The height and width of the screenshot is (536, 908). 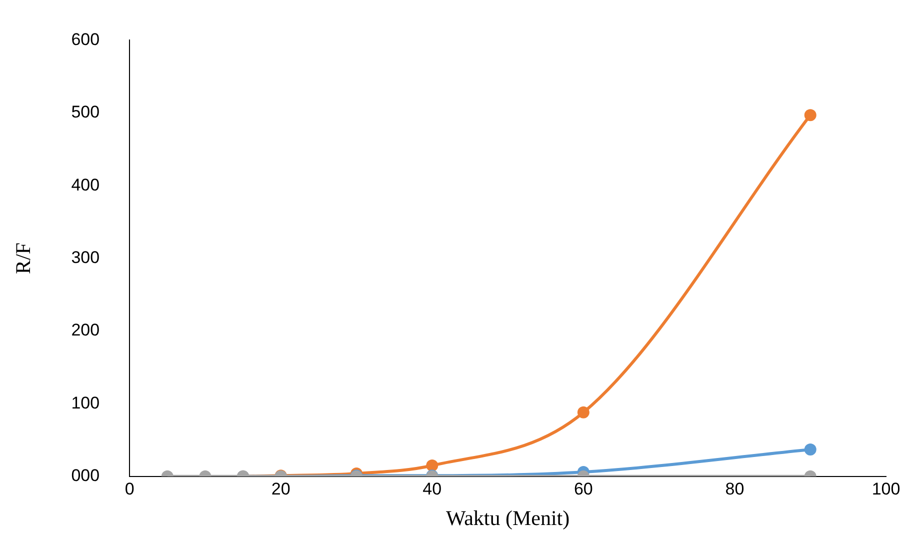 I want to click on y-tick-label: 300, so click(x=85, y=257).